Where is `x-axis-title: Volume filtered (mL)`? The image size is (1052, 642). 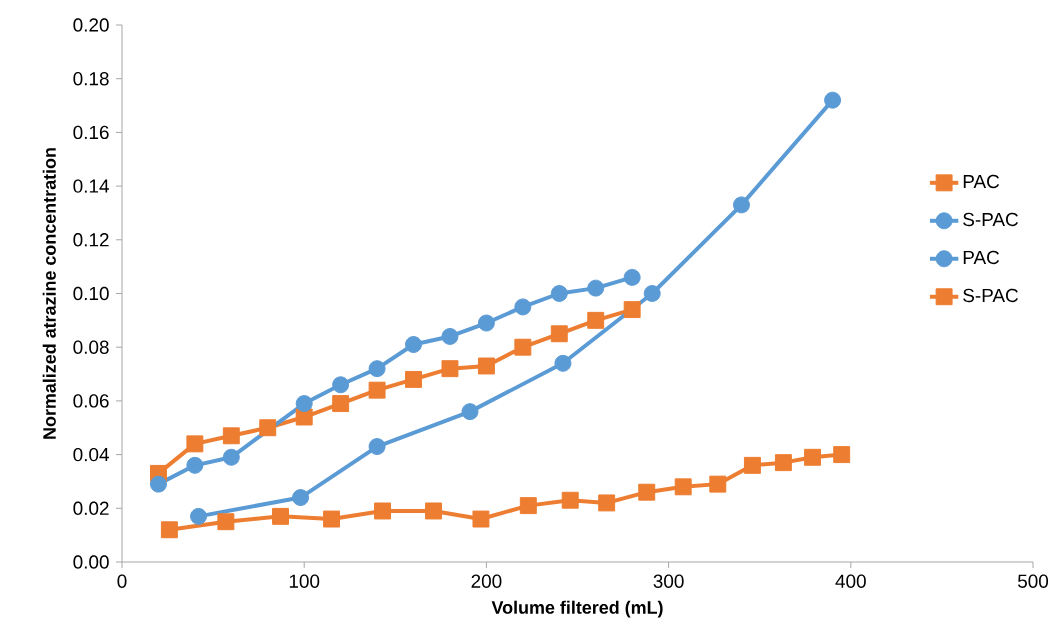
x-axis-title: Volume filtered (mL) is located at coordinates (577, 609).